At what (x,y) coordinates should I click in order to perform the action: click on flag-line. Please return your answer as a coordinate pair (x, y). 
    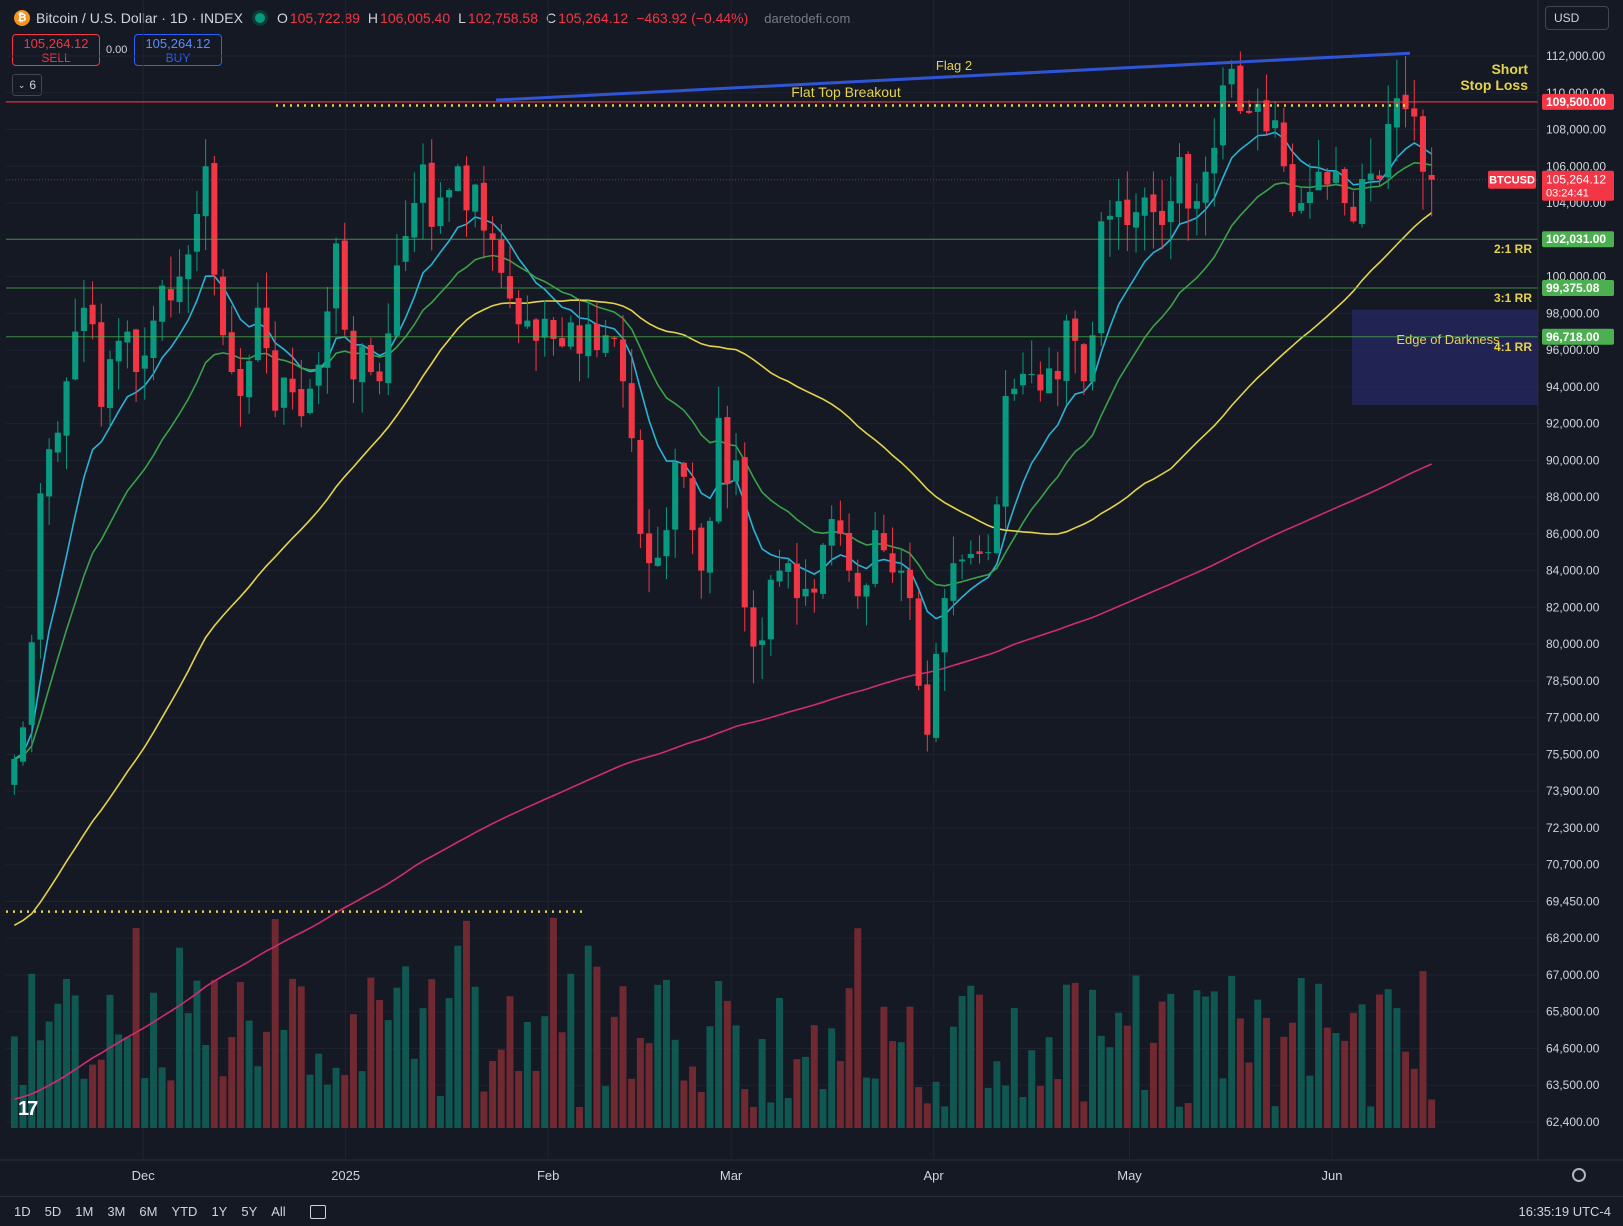
    Looking at the image, I should click on (953, 76).